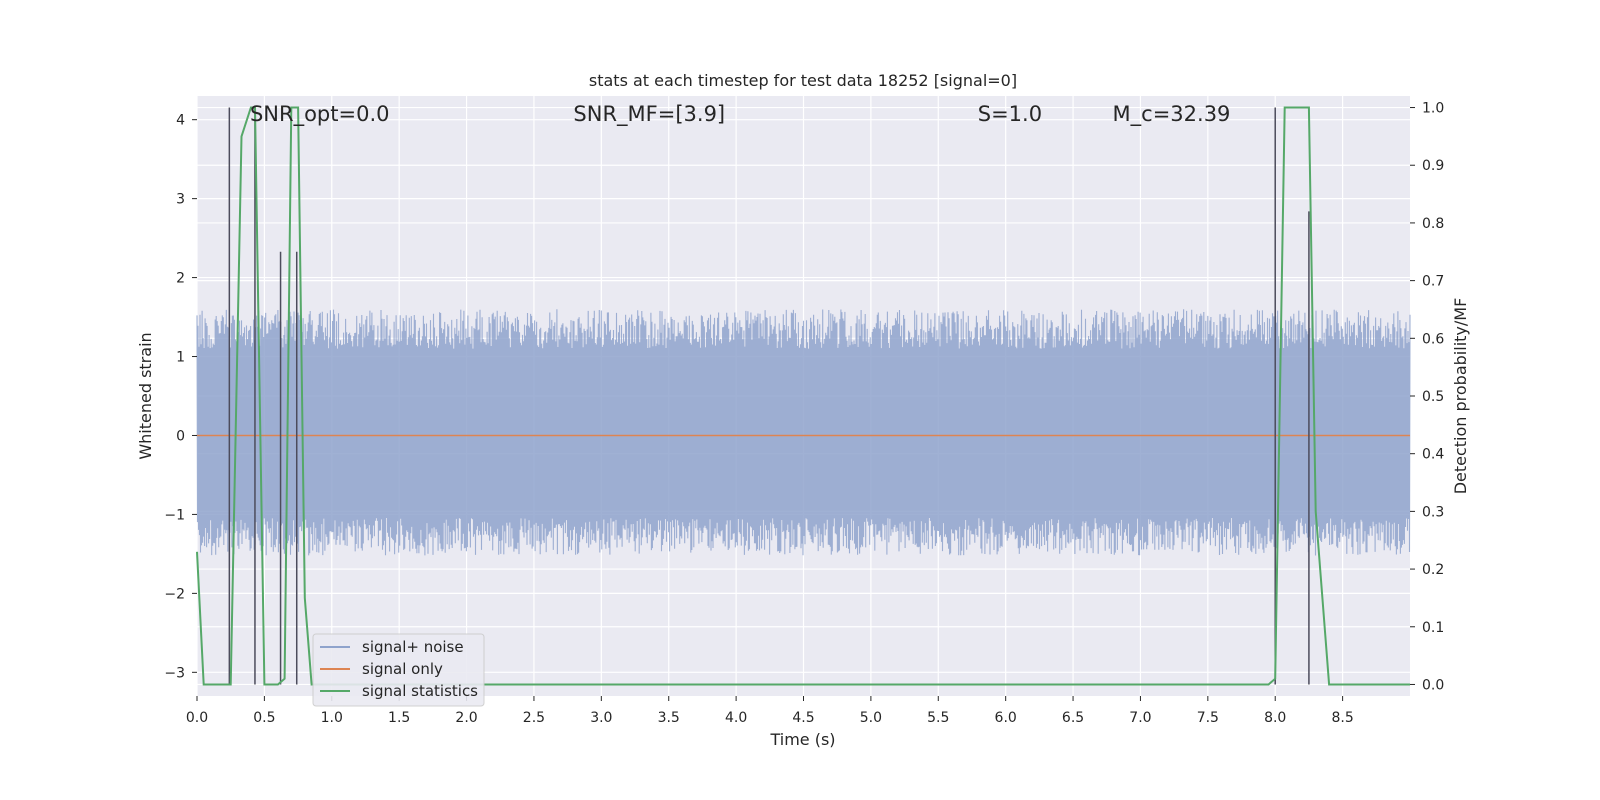 The width and height of the screenshot is (1600, 800). What do you see at coordinates (601, 718) in the screenshot?
I see `x-tick-label-6: 3.0` at bounding box center [601, 718].